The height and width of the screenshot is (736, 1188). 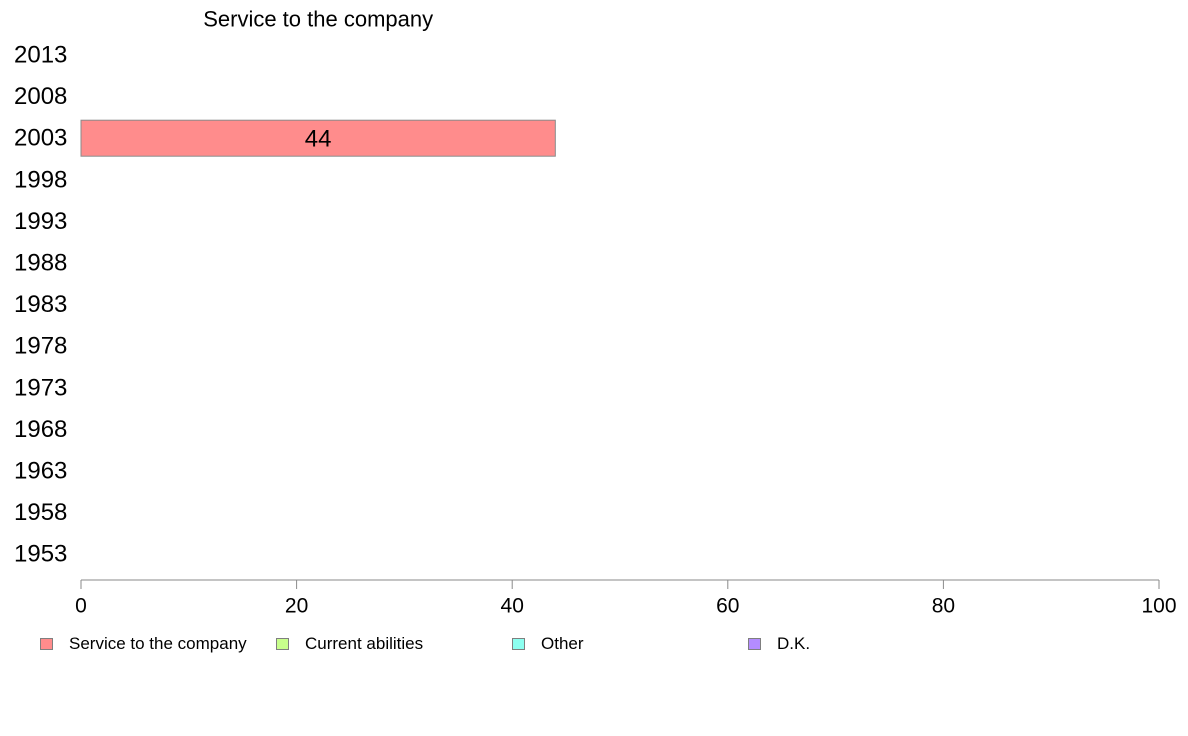 I want to click on x-tick-label: 0, so click(x=81, y=606).